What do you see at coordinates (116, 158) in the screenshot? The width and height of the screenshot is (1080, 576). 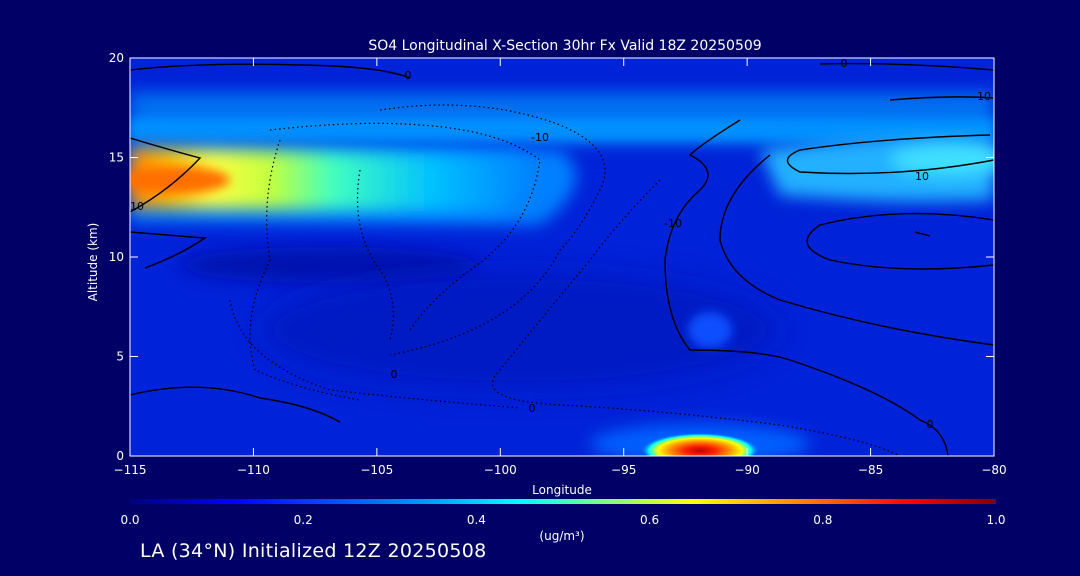 I see `y-tick-label: 15` at bounding box center [116, 158].